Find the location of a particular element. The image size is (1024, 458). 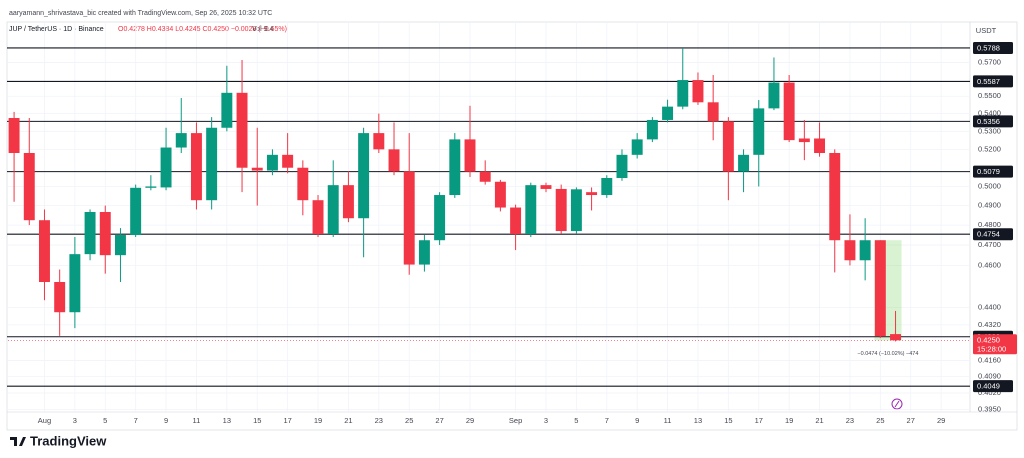

logo is located at coordinates (18, 441).